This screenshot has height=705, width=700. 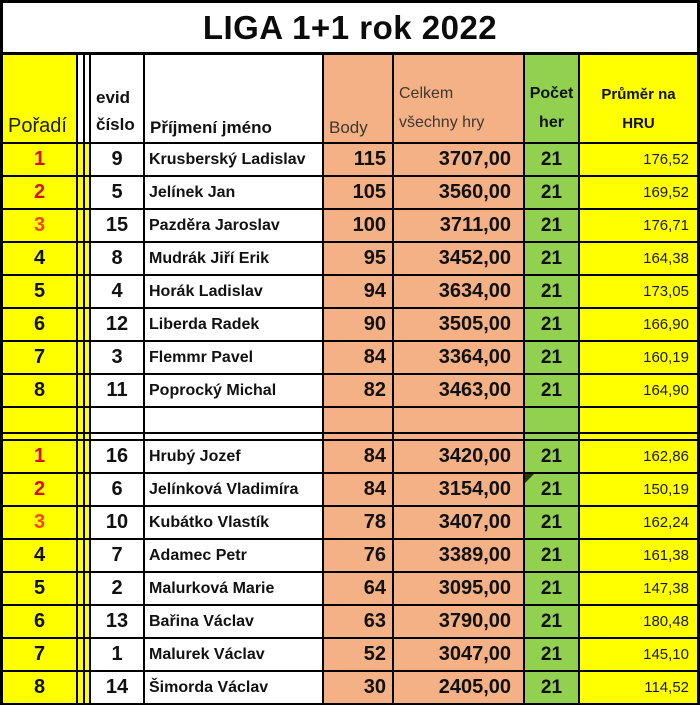 I want to click on name-cell: Šimorda Václav, so click(x=234, y=688).